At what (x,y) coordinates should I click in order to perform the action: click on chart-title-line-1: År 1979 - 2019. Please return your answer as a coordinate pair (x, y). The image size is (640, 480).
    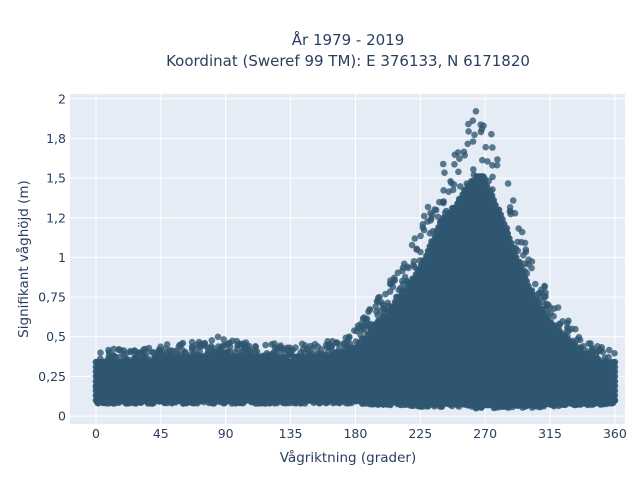
    Looking at the image, I should click on (348, 39).